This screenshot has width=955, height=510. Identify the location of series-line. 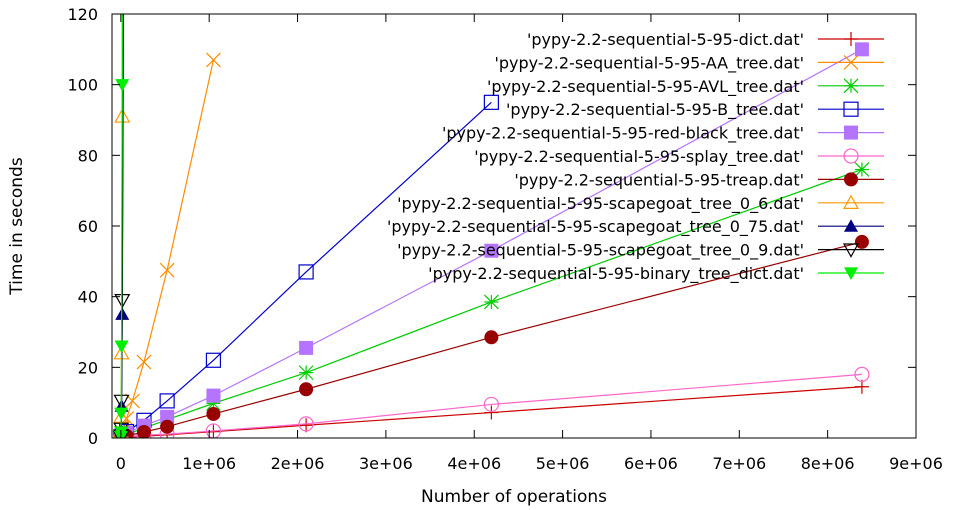
(167, 248).